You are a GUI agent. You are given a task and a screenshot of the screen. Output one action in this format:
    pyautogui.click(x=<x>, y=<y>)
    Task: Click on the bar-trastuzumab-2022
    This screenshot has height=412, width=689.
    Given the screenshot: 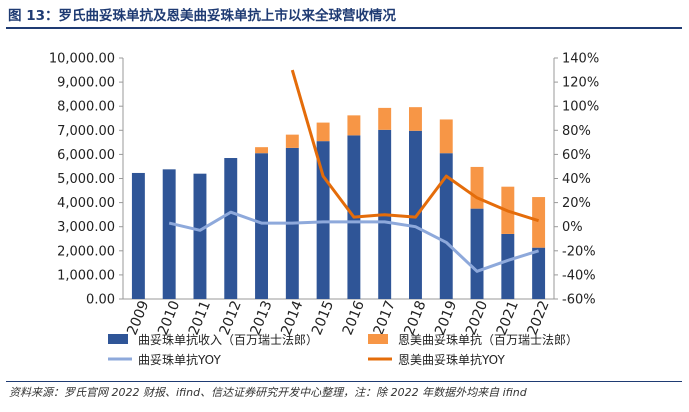 What is the action you would take?
    pyautogui.click(x=539, y=273)
    